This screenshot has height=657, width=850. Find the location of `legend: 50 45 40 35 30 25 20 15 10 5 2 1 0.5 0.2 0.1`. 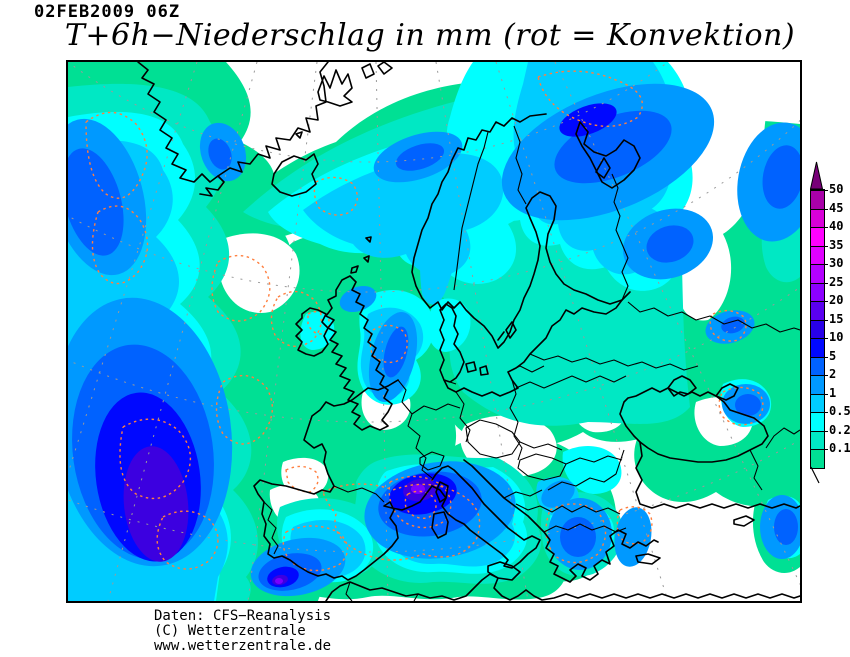

legend: 50 45 40 35 30 25 20 15 10 5 2 1 0.5 0.2 0.1 is located at coordinates (829, 326).